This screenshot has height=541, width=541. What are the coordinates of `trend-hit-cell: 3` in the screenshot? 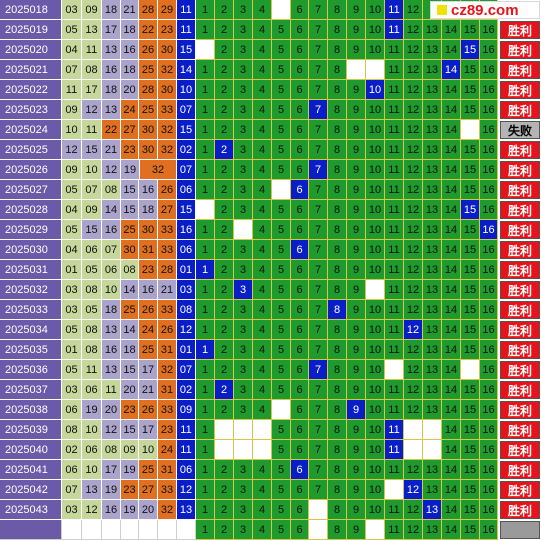 It's located at (243, 290).